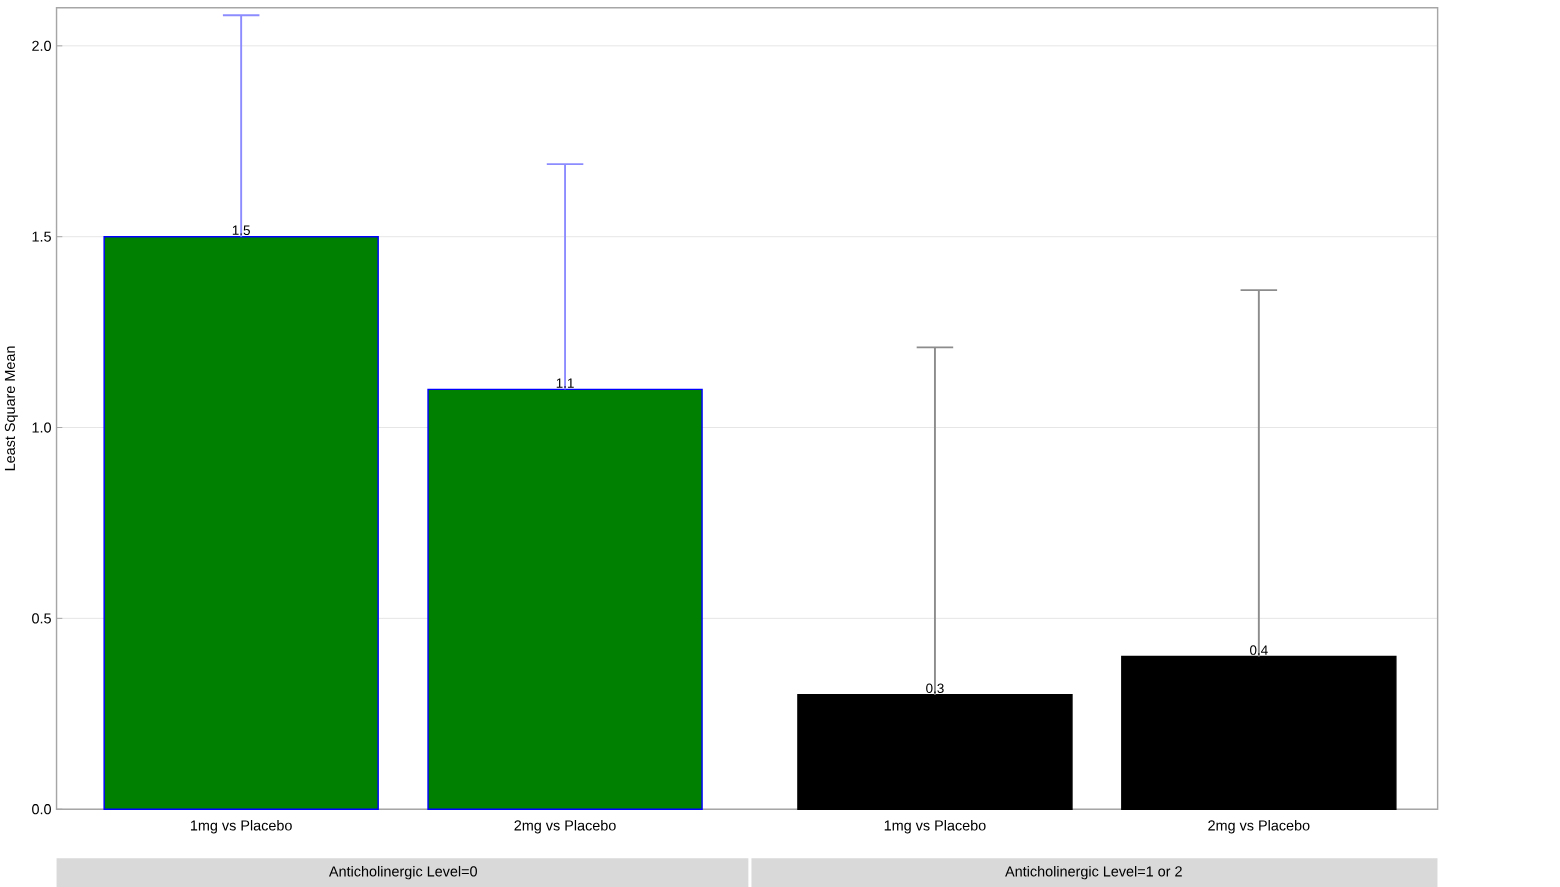 This screenshot has width=1560, height=887. I want to click on y-tick-label: 0.0, so click(41, 809).